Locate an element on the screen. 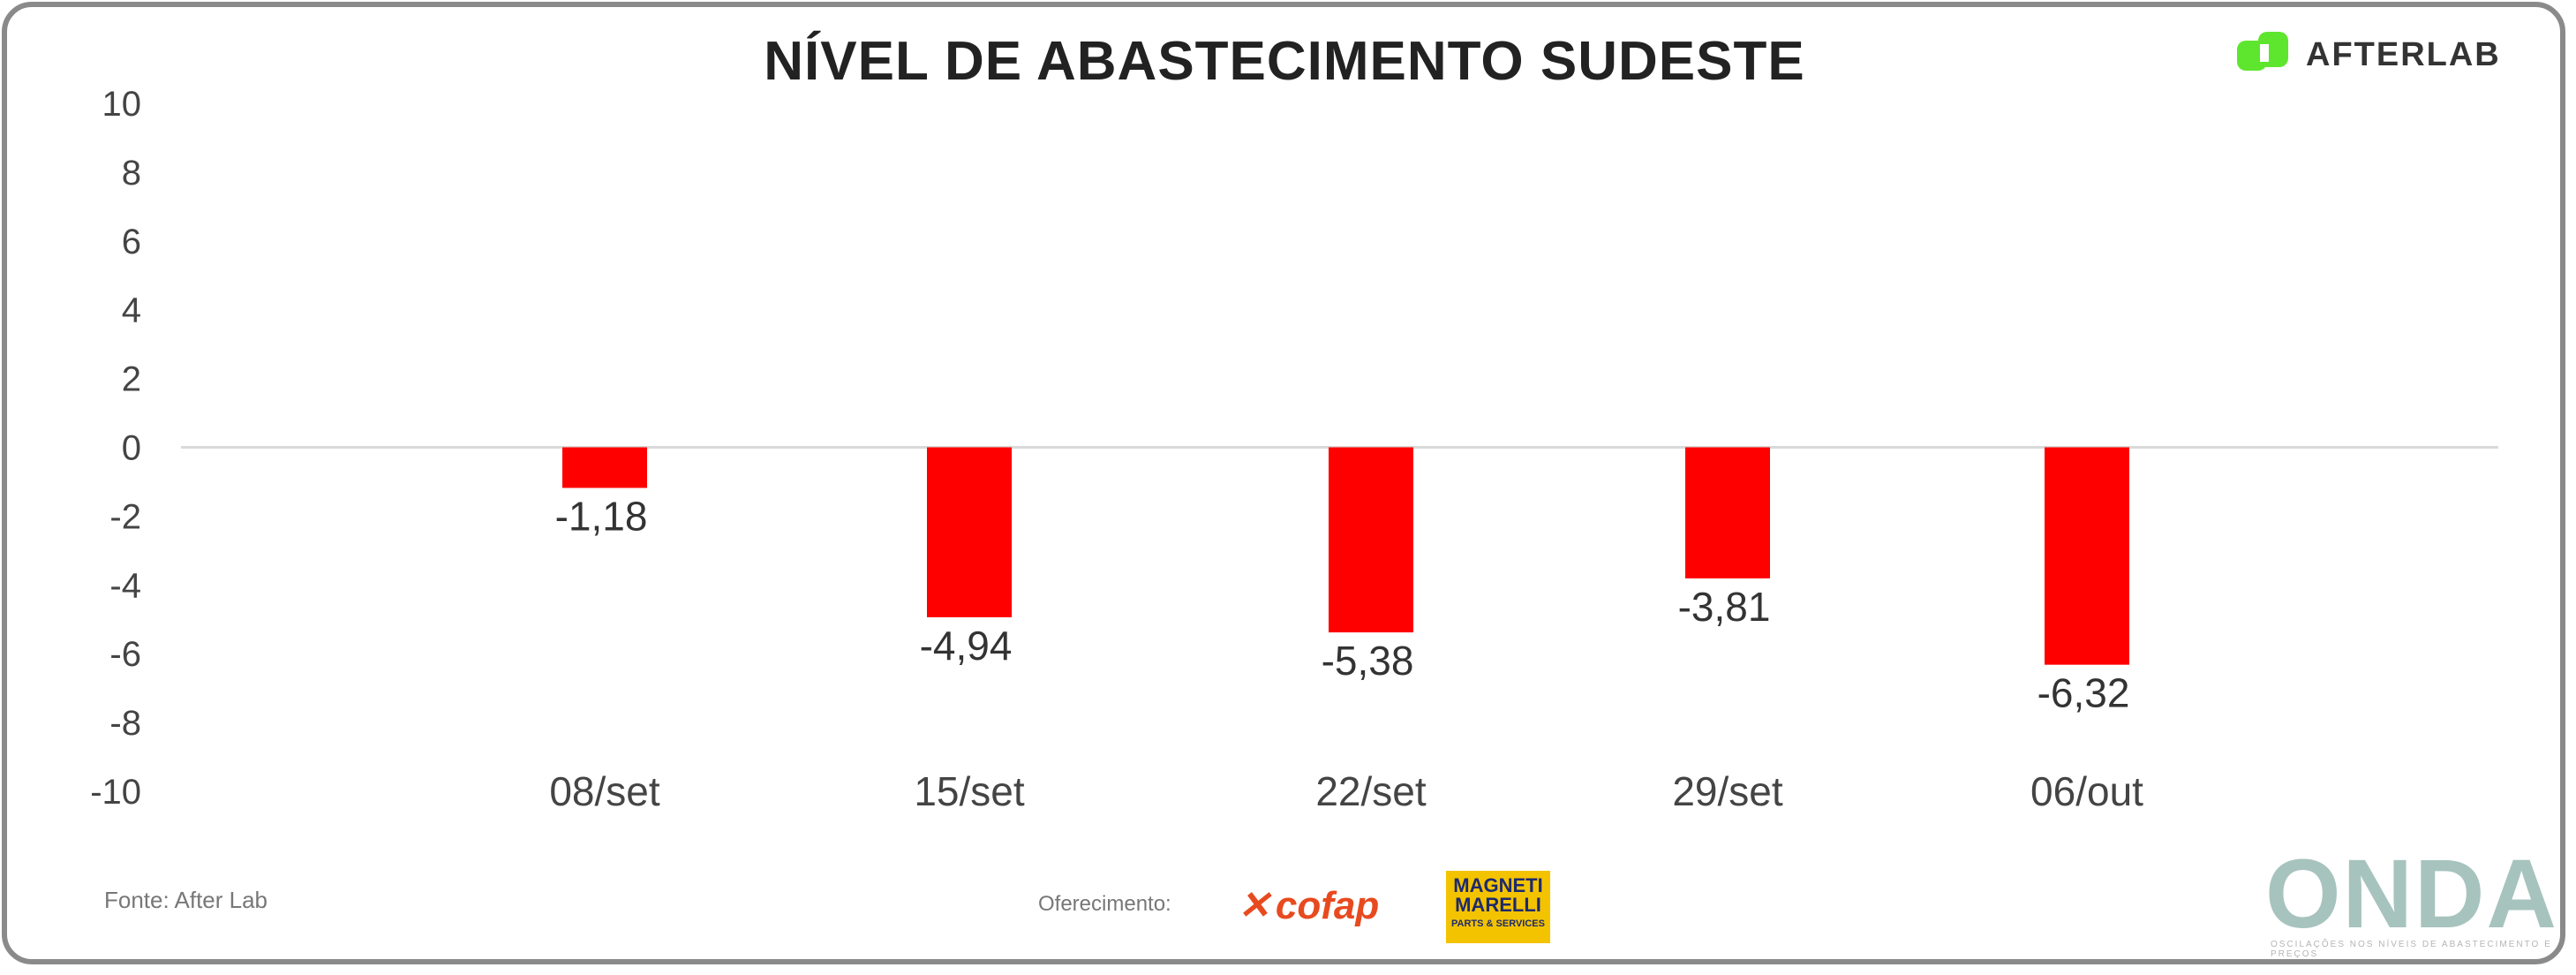 This screenshot has width=2576, height=975. magneti-marelli-logo: MAGNETI MARELLI PARTS & SERVICES is located at coordinates (1498, 907).